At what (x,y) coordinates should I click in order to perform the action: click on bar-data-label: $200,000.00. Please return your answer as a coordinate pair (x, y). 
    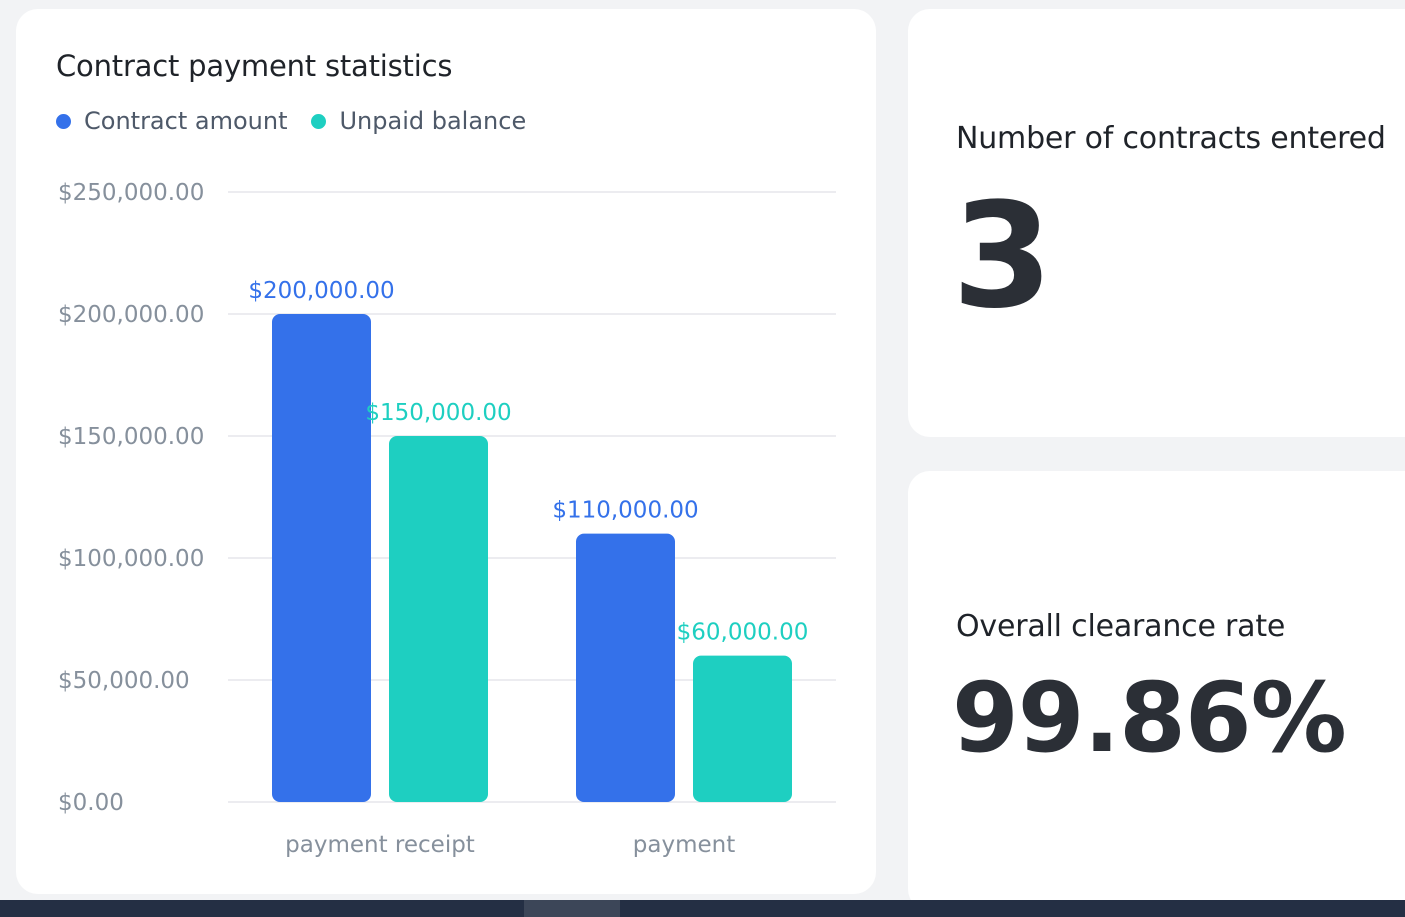
    Looking at the image, I should click on (321, 291).